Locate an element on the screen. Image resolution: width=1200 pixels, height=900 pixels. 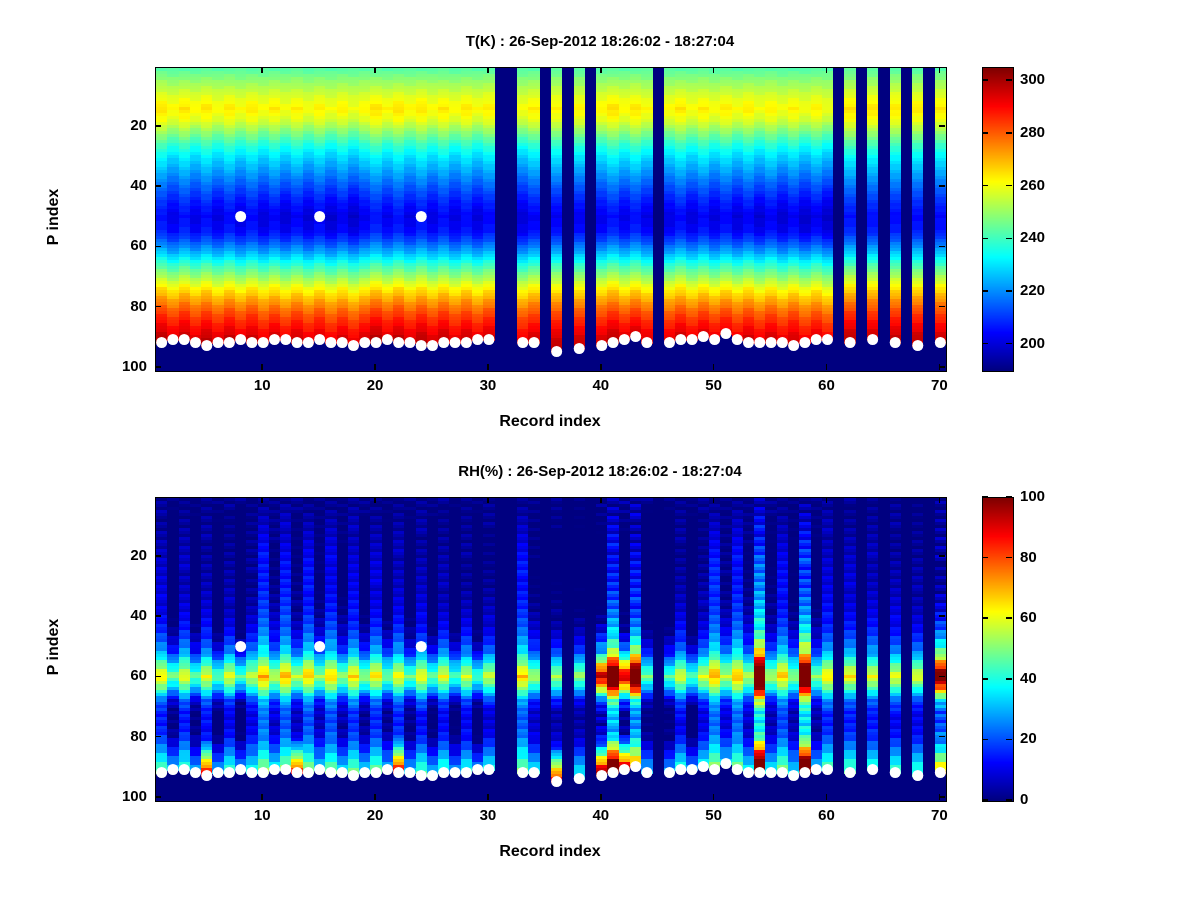
x-tick-label: 30 is located at coordinates (488, 815).